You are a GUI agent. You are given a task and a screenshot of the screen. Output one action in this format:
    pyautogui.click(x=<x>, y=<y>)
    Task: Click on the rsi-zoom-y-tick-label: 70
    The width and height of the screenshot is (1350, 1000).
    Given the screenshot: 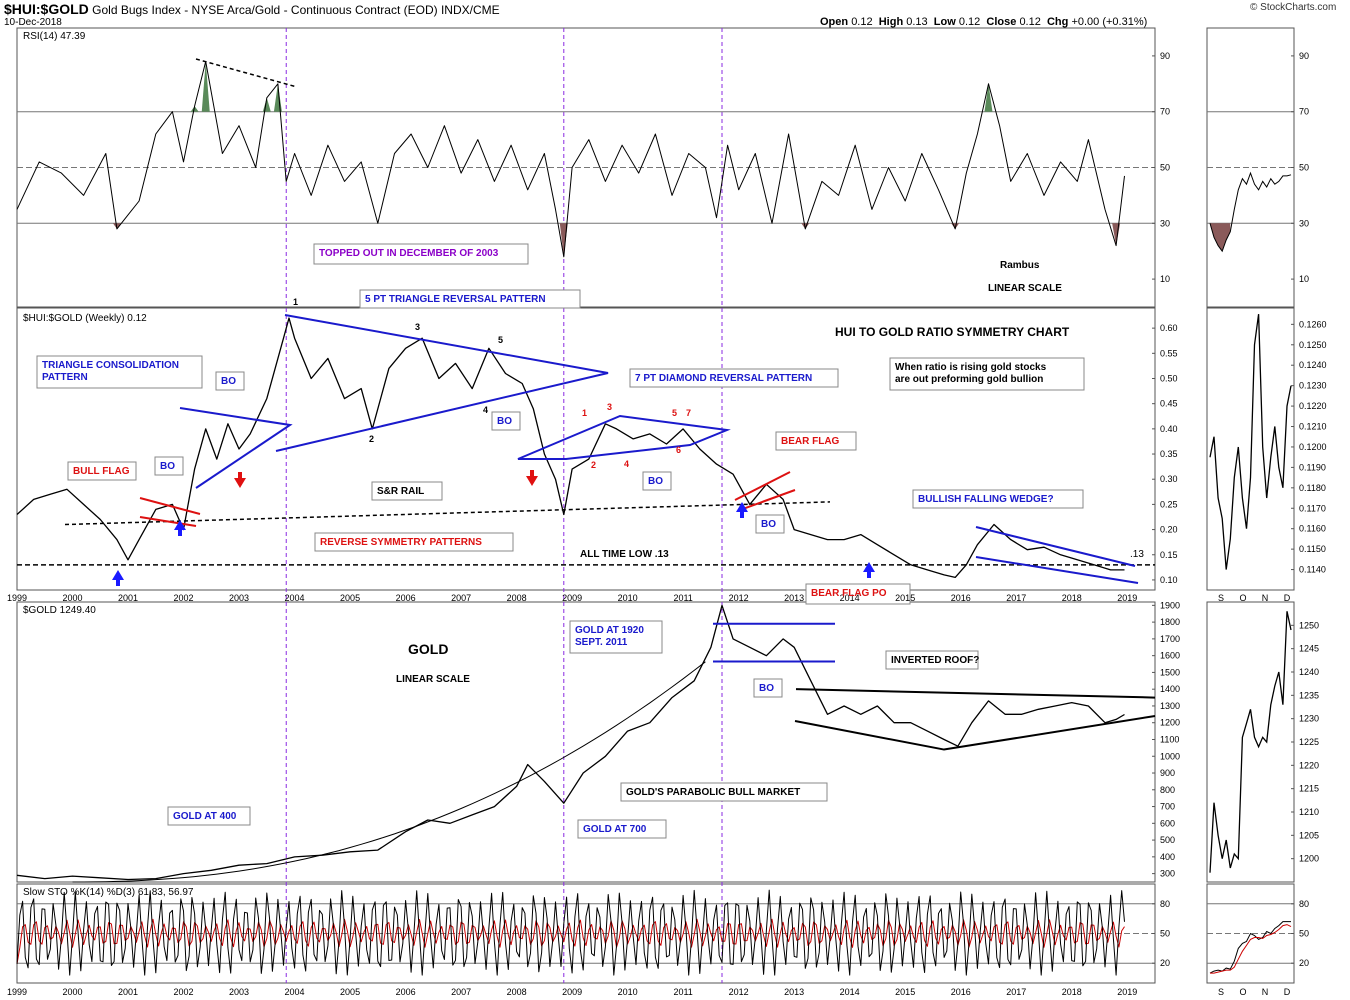 What is the action you would take?
    pyautogui.click(x=1304, y=112)
    